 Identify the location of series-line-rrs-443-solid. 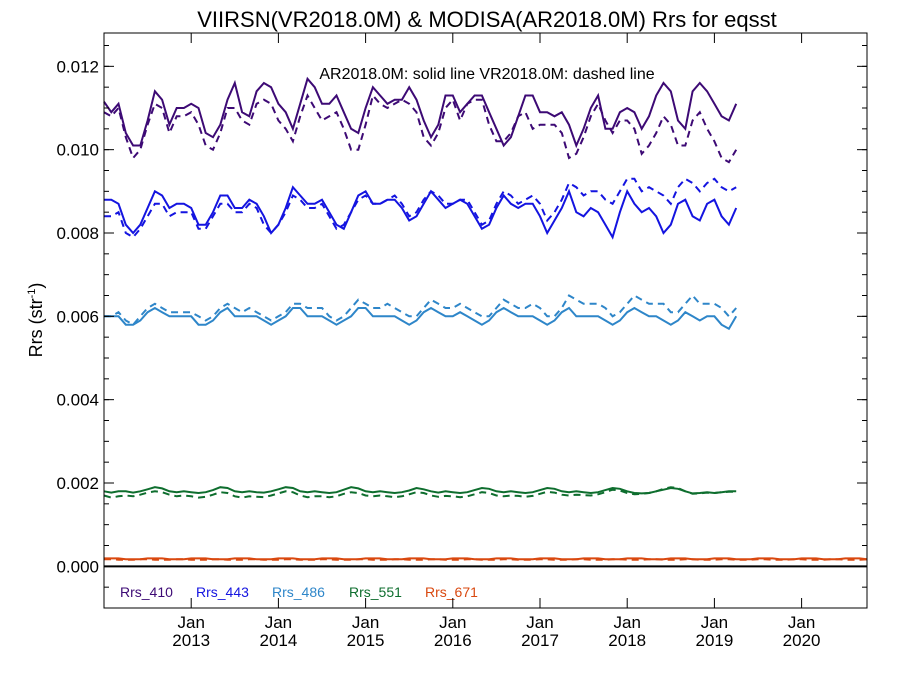
(421, 212).